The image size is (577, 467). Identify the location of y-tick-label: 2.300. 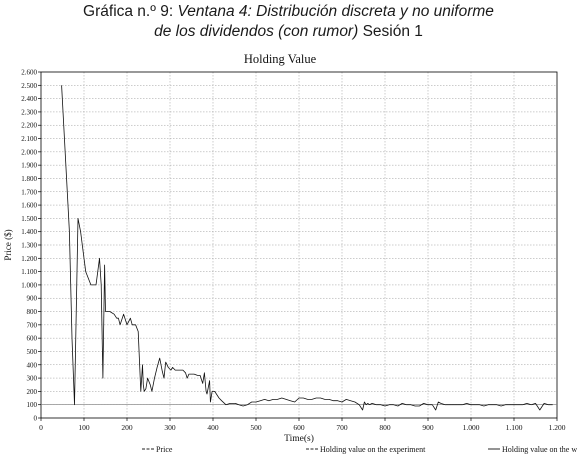
(29, 112).